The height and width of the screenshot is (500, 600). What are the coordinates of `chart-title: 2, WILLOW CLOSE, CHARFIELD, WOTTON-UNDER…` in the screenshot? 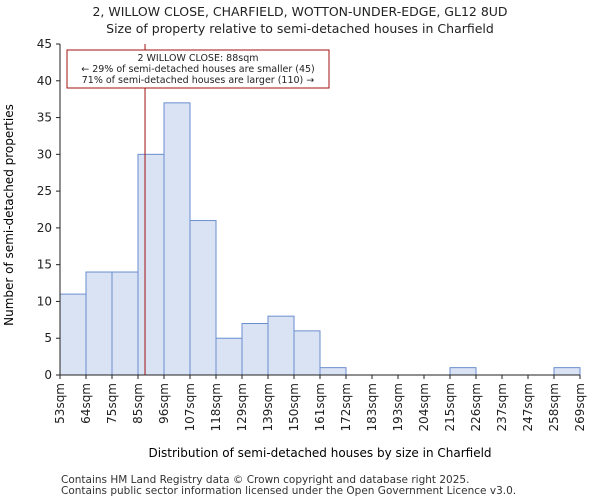 It's located at (300, 11).